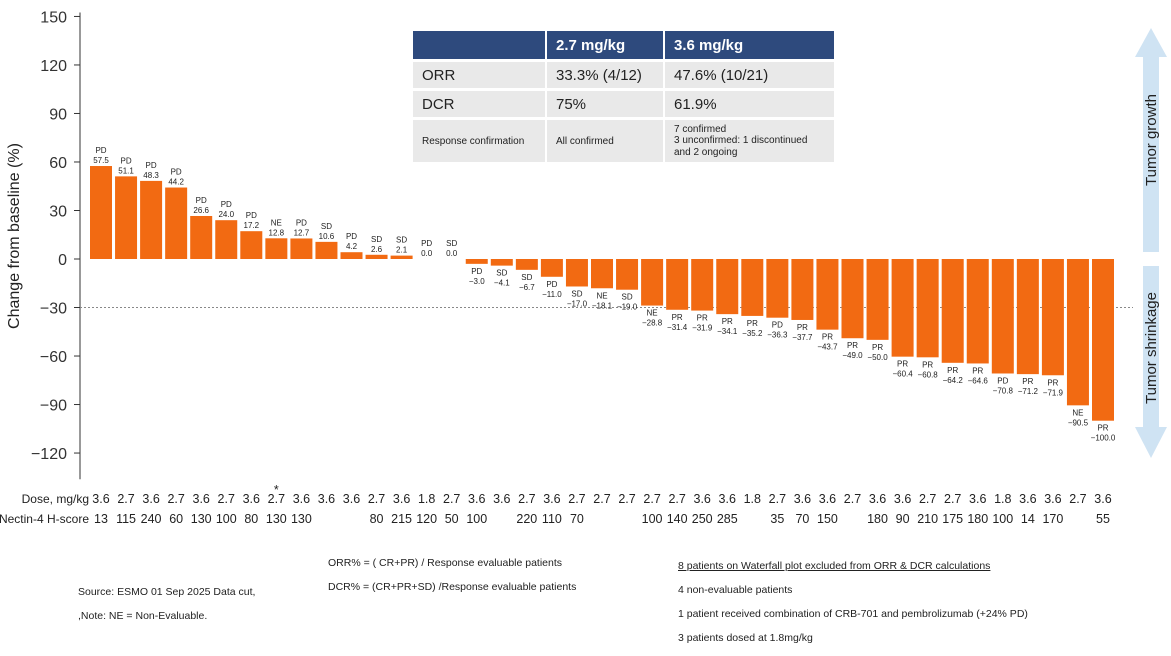 This screenshot has width=1171, height=656. I want to click on hscore-value: 60, so click(176, 519).